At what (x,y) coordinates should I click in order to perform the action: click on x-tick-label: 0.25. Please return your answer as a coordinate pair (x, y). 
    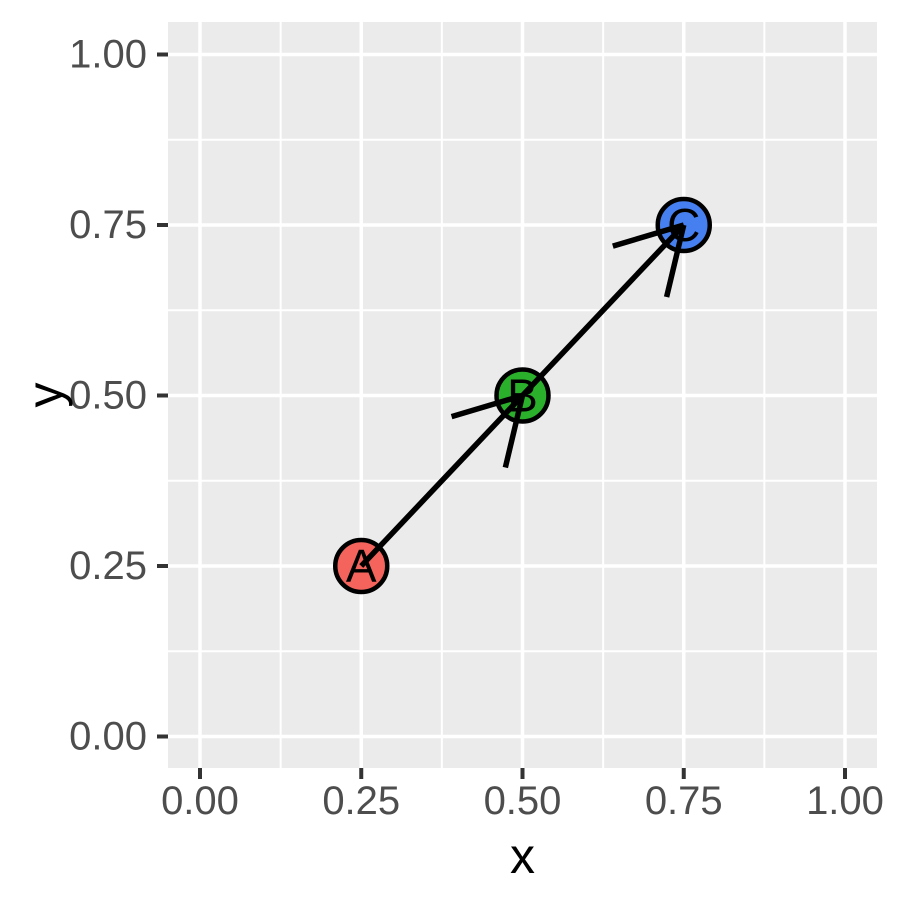
    Looking at the image, I should click on (361, 801).